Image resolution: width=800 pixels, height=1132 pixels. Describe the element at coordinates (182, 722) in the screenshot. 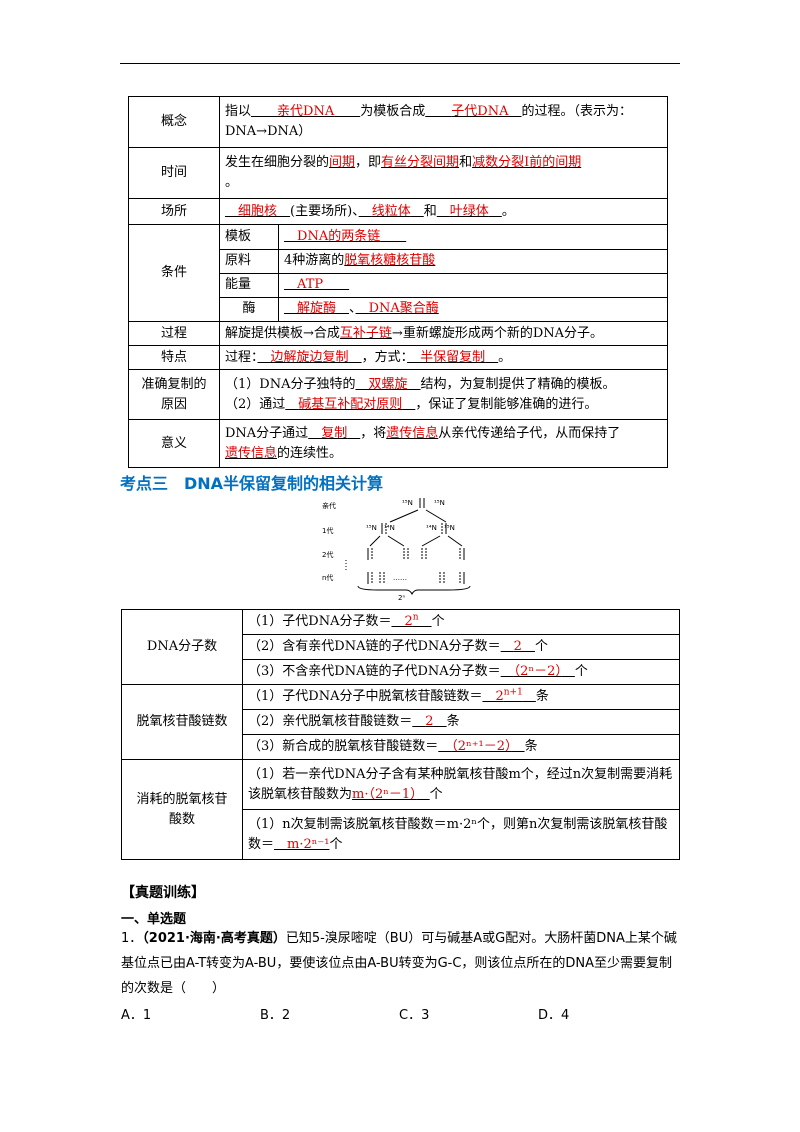

I see `group-label-strand-count: 脱氧核苷酸链数` at that location.